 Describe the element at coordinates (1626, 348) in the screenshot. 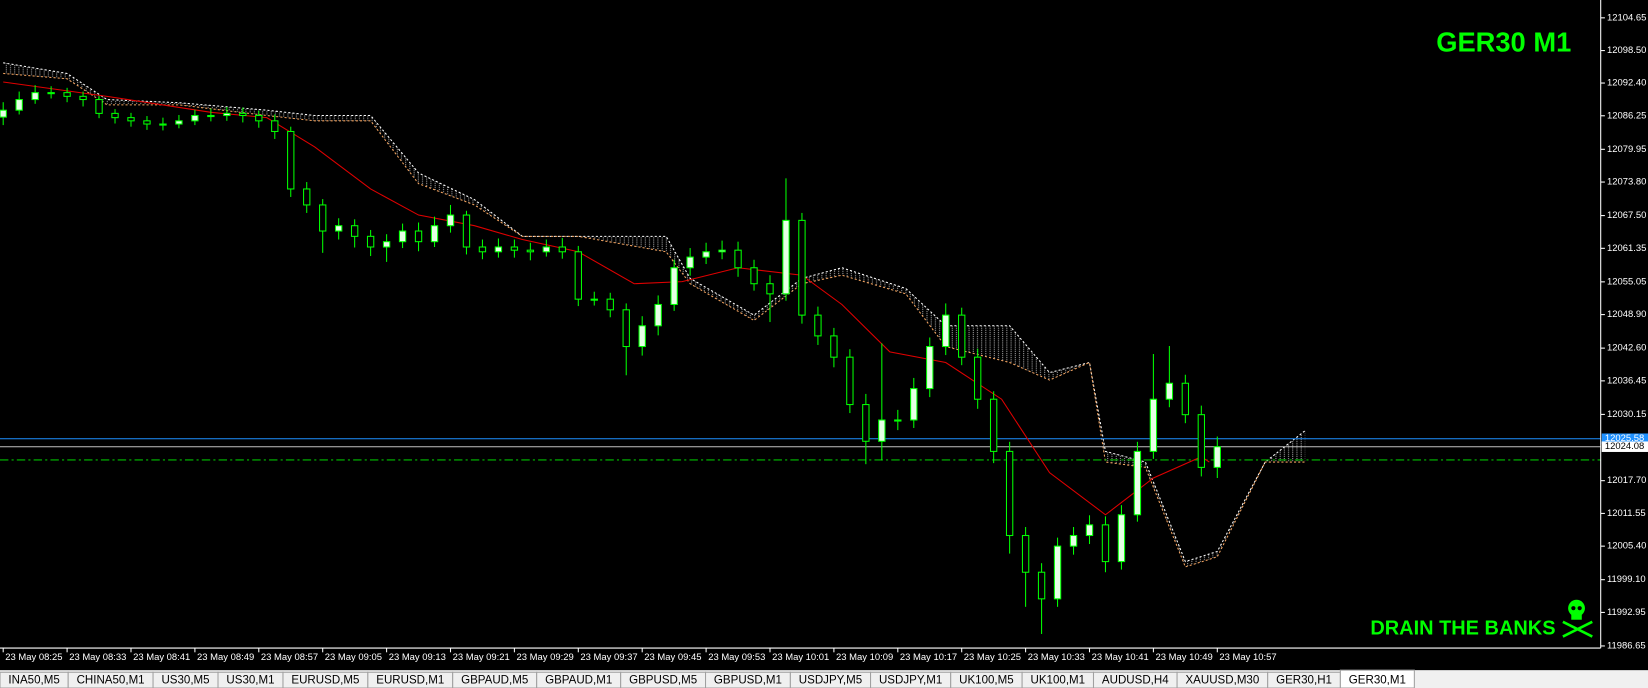

I see `y-tick-label: 12042.60` at that location.